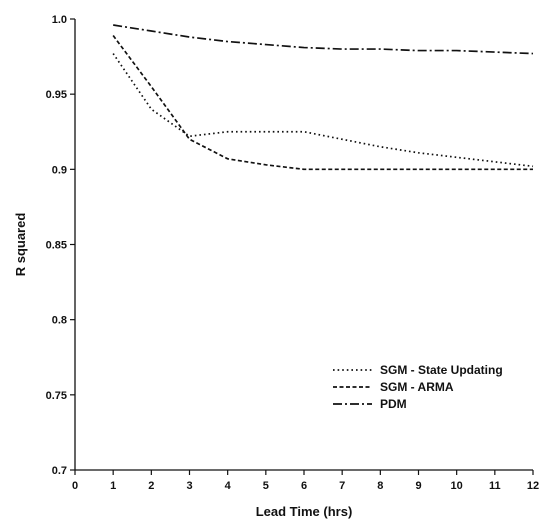  I want to click on x-tick-label: 9, so click(418, 486).